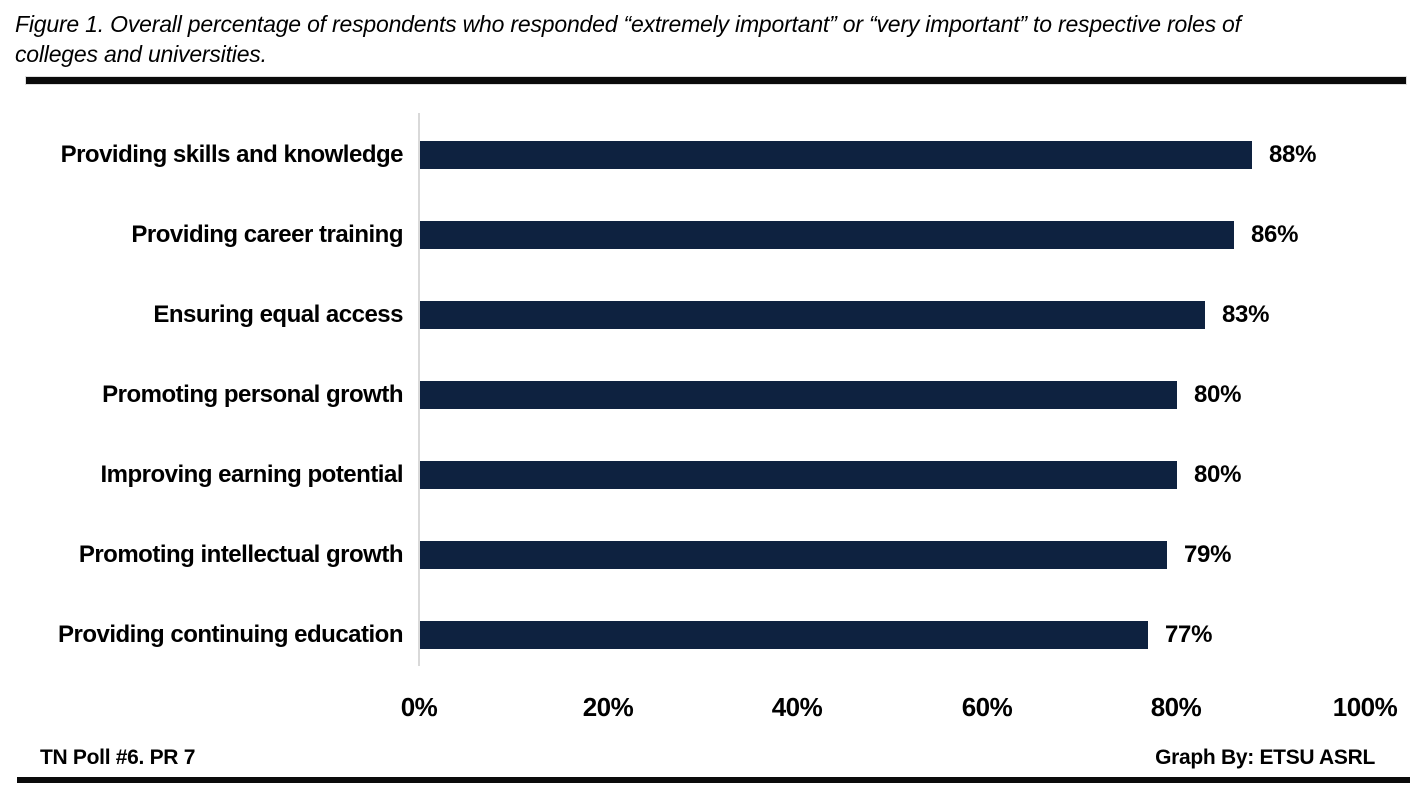 The height and width of the screenshot is (800, 1426). Describe the element at coordinates (267, 234) in the screenshot. I see `category-label: Providing career training` at that location.